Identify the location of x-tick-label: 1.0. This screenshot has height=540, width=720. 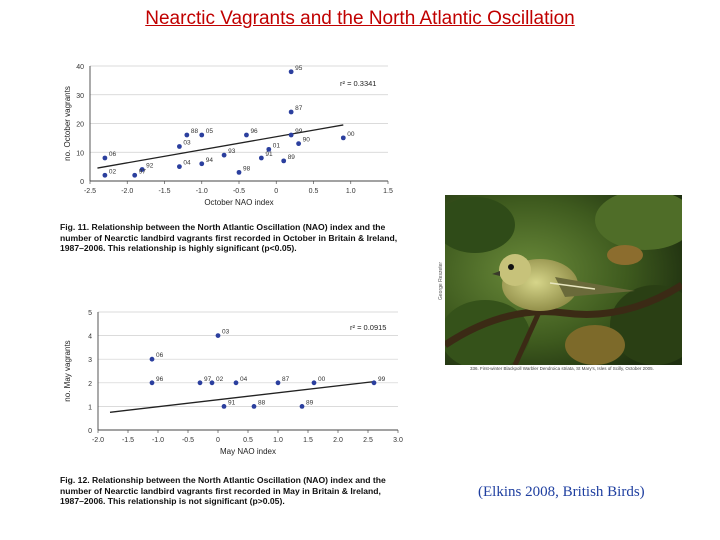
(278, 440).